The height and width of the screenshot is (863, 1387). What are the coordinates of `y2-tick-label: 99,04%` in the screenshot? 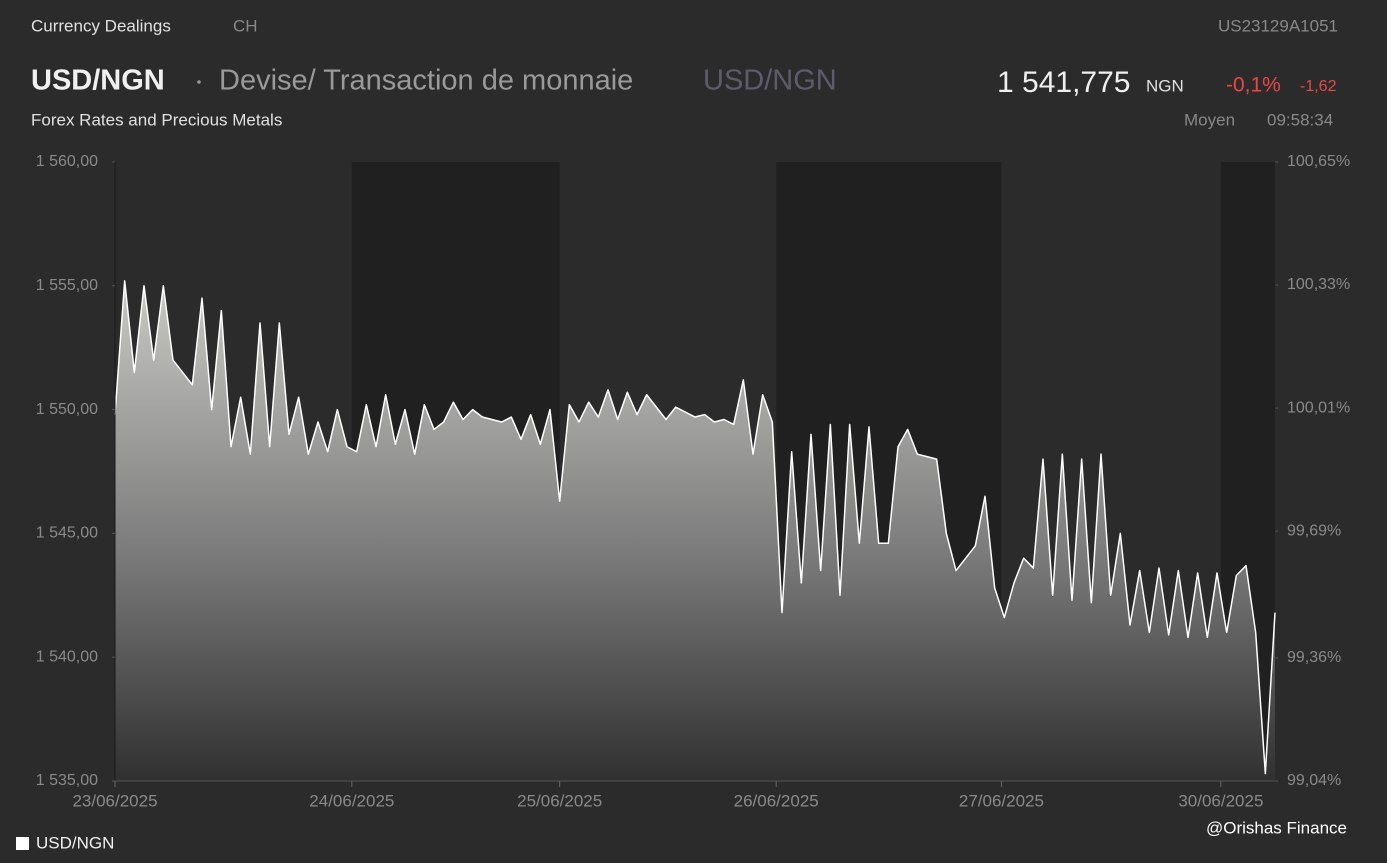 It's located at (1314, 780).